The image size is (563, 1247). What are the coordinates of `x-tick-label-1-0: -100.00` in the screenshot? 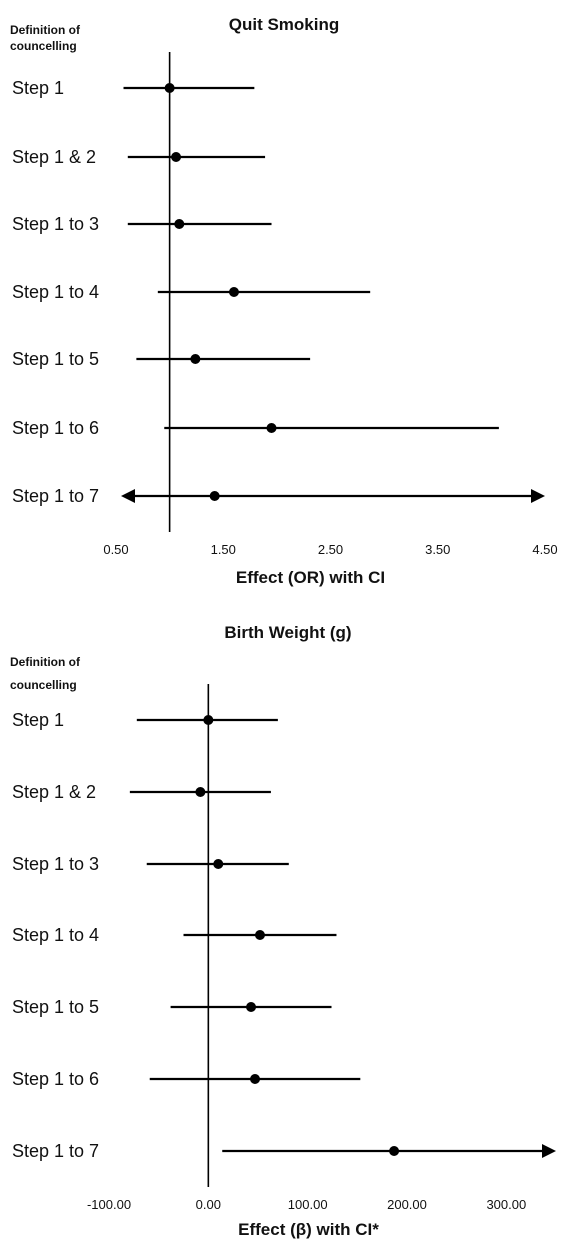 It's located at (109, 1204).